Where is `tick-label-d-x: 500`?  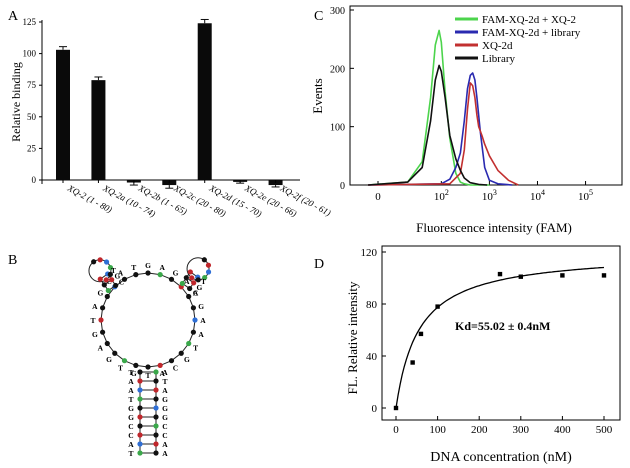
tick-label-d-x: 500 is located at coordinates (604, 430).